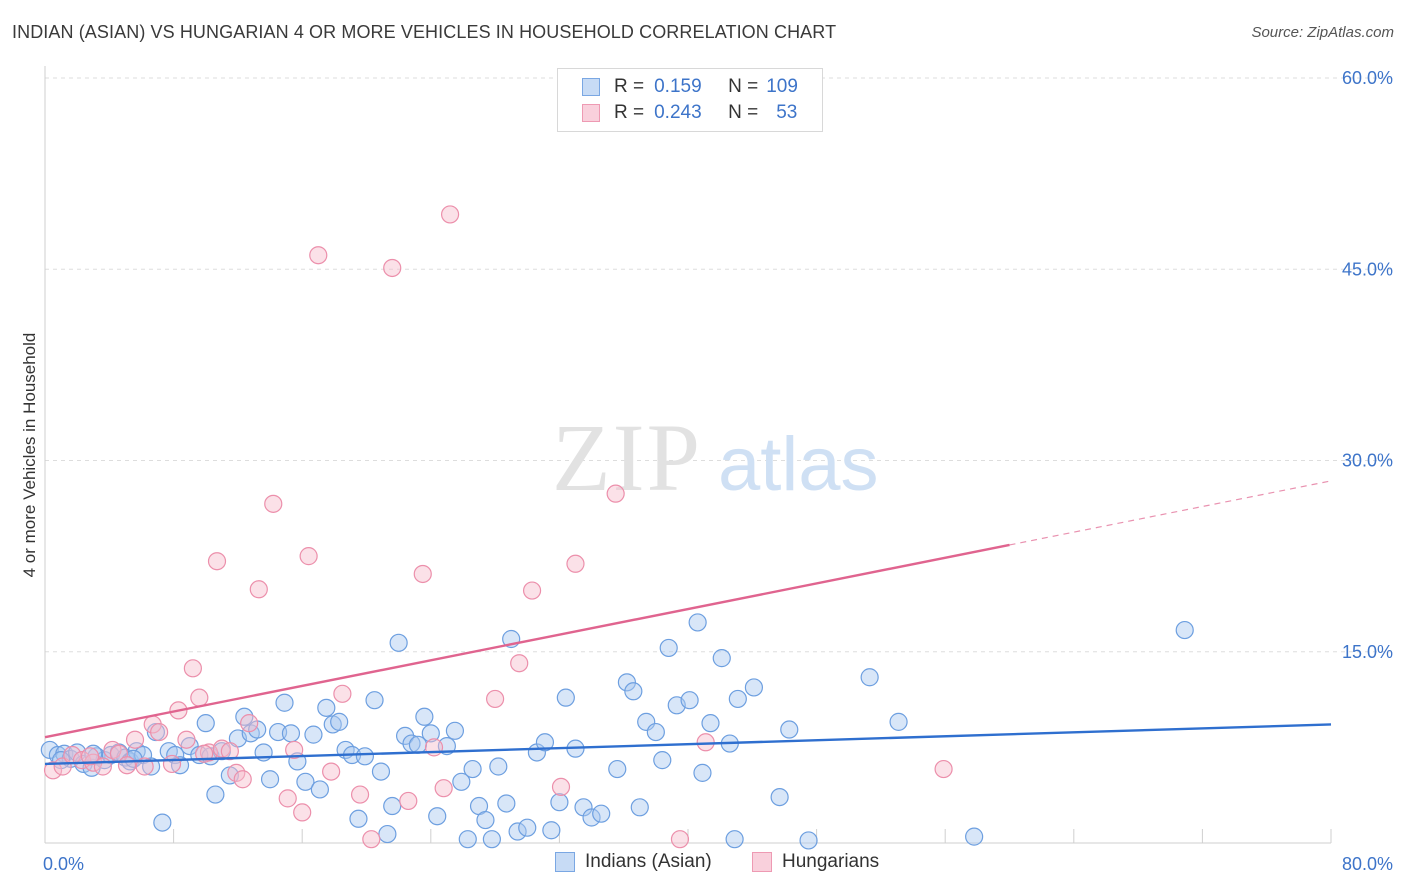 This screenshot has width=1406, height=892. What do you see at coordinates (678, 112) in the screenshot?
I see `legend-r-value: 0.243` at bounding box center [678, 112].